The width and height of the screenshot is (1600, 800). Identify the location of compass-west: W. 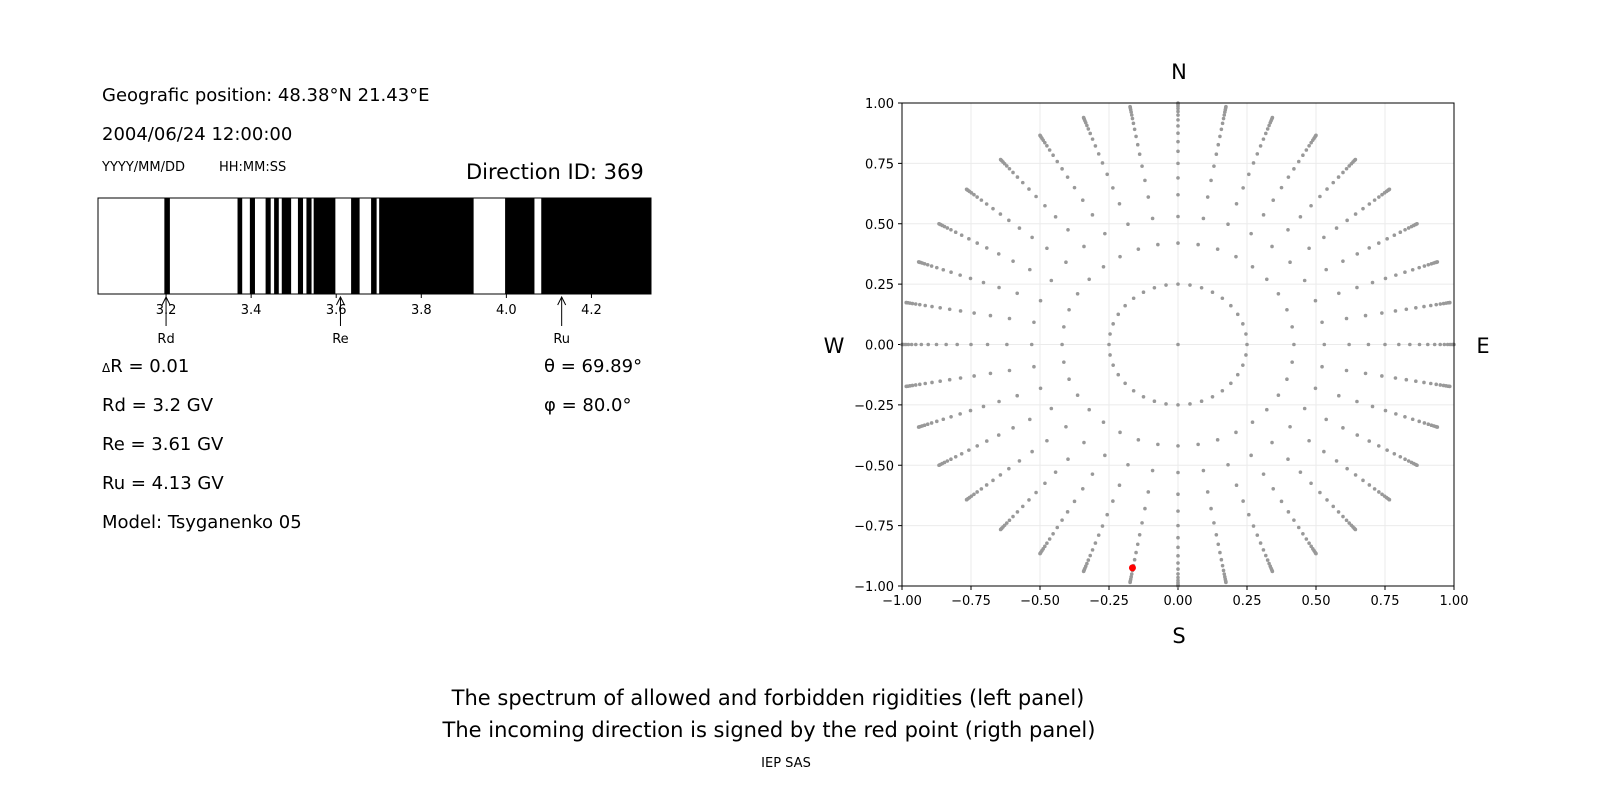
(834, 346).